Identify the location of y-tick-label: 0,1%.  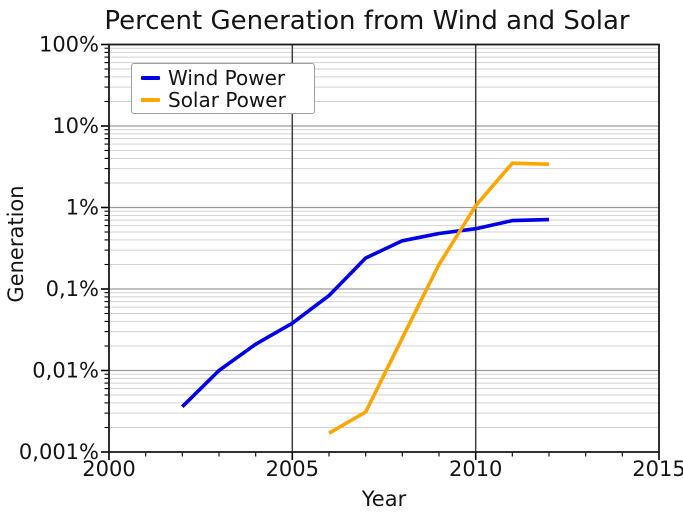
(72, 289).